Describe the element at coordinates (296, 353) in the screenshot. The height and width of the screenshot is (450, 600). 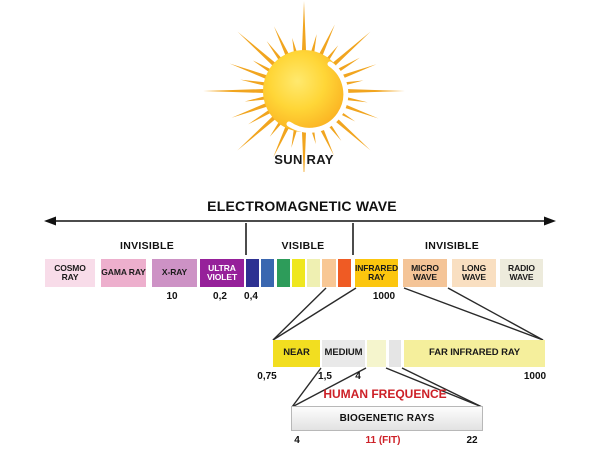
I see `infrared-segment-near: NEAR` at that location.